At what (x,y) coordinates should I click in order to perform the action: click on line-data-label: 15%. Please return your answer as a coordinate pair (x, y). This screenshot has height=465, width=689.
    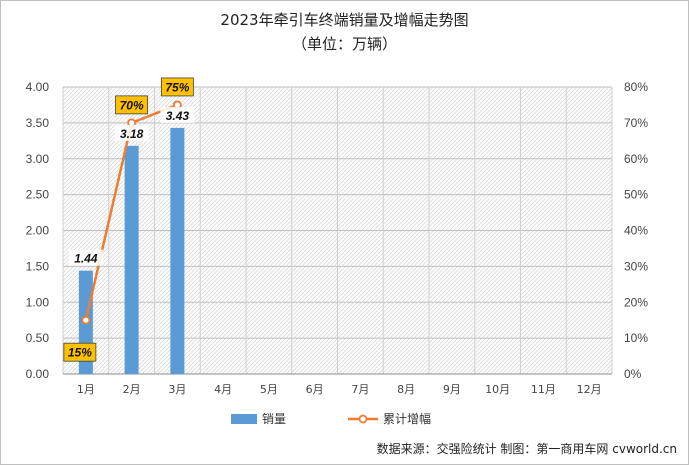
    Looking at the image, I should click on (80, 353).